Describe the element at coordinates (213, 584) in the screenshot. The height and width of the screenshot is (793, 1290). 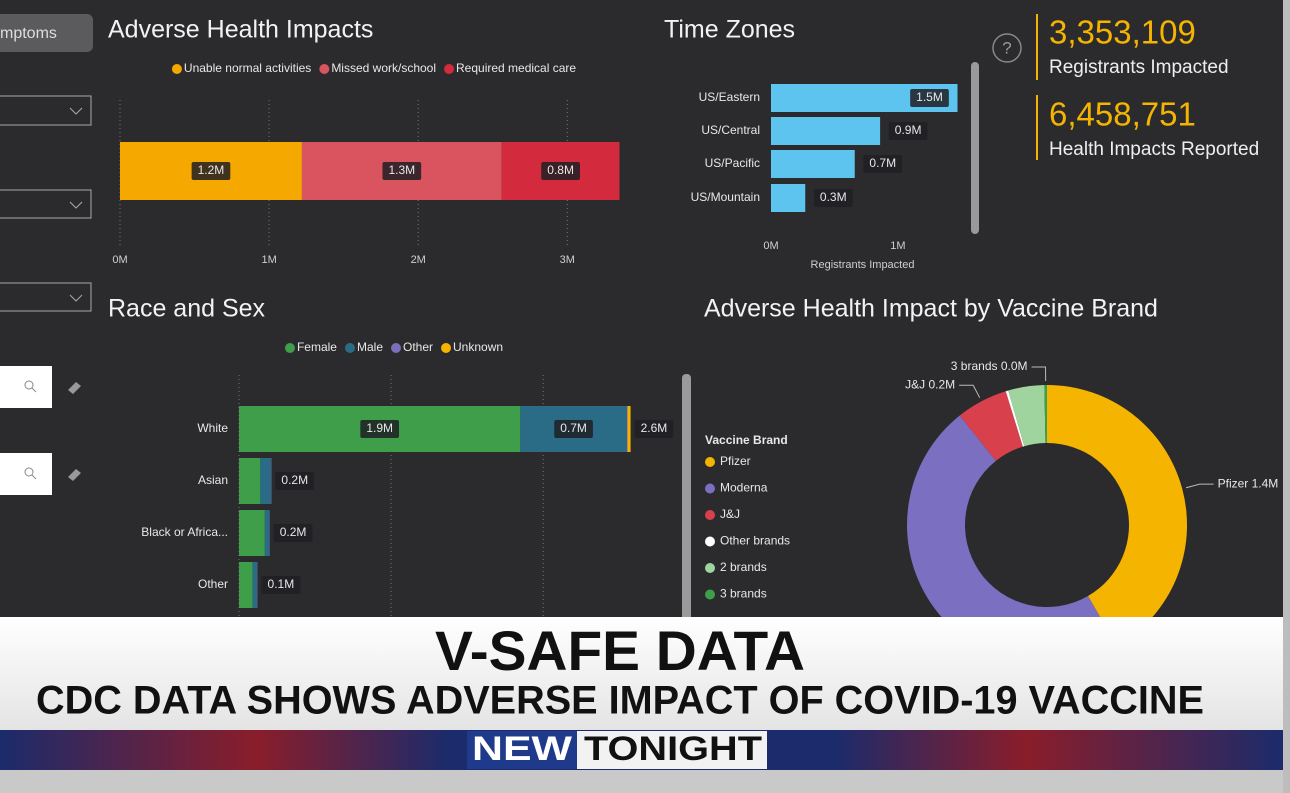
I see `y-tick-label: Other` at that location.